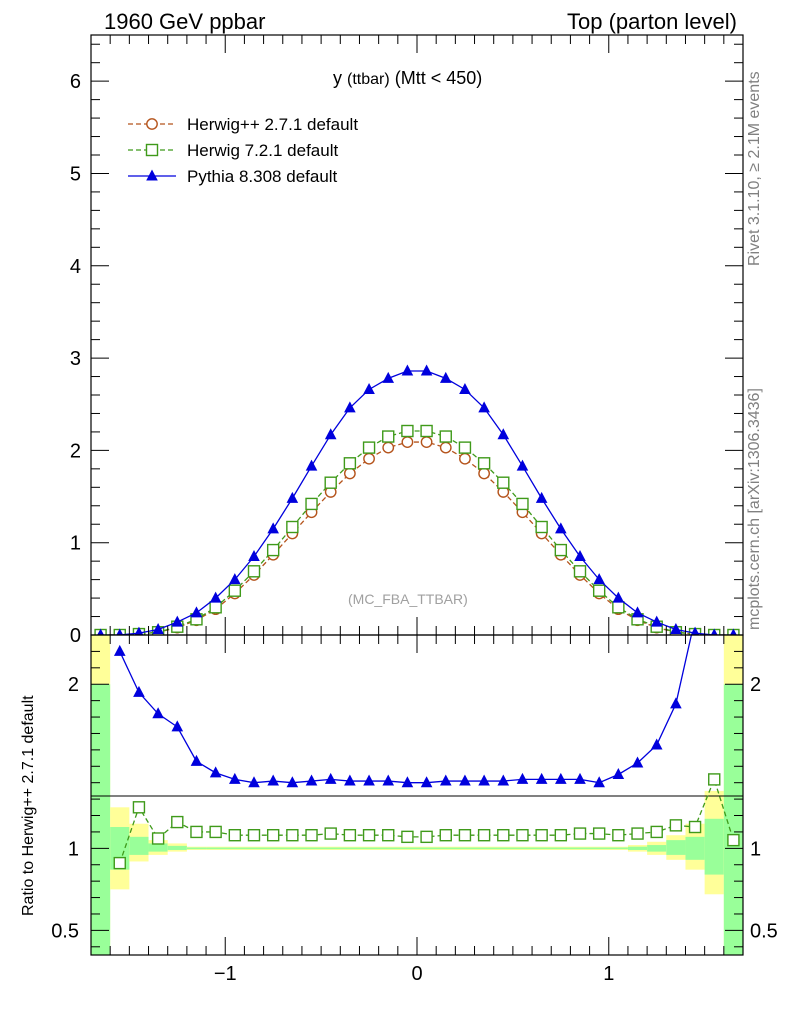 The height and width of the screenshot is (1024, 786). Describe the element at coordinates (75, 451) in the screenshot. I see `tick-label: 2` at that location.